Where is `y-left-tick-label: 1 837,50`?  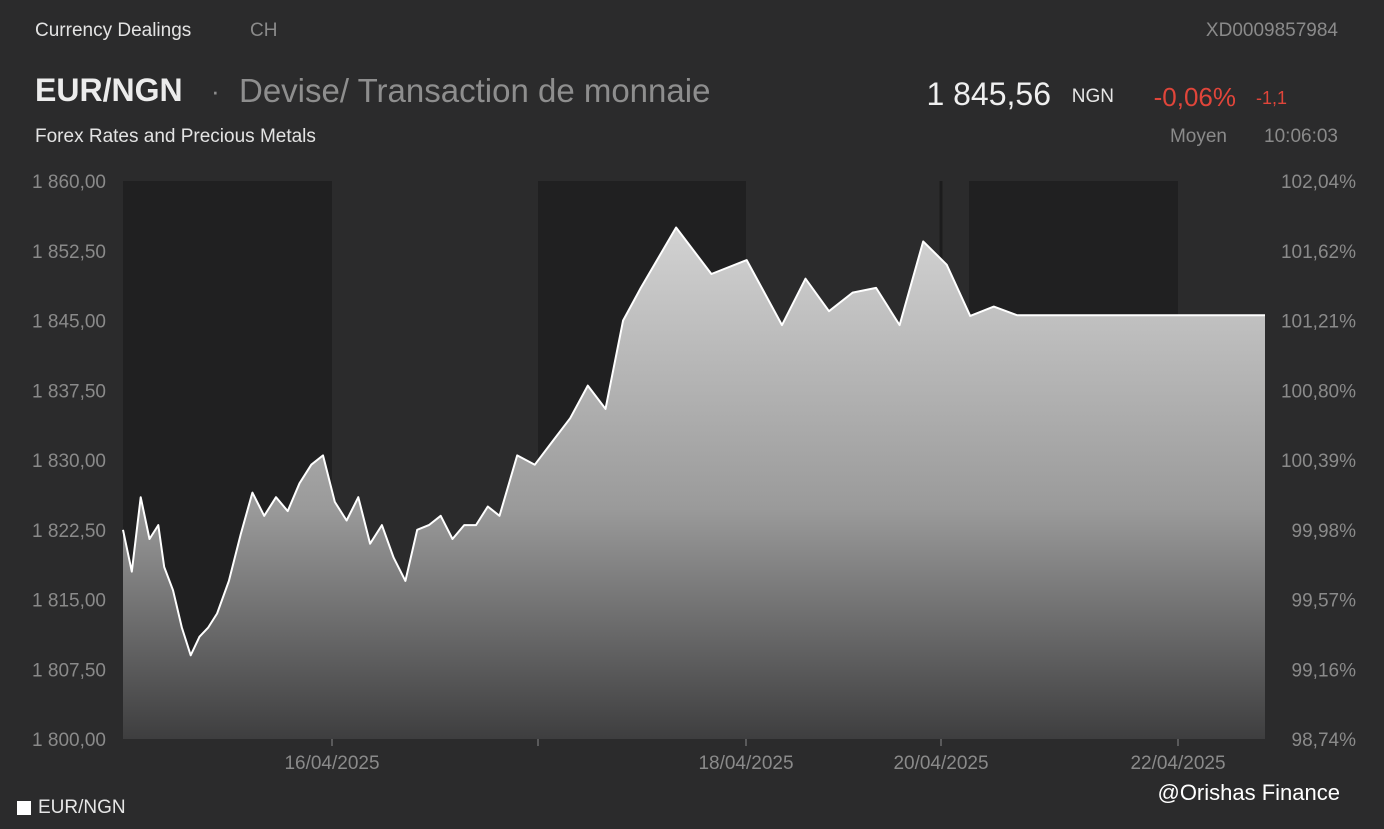
y-left-tick-label: 1 837,50 is located at coordinates (69, 391).